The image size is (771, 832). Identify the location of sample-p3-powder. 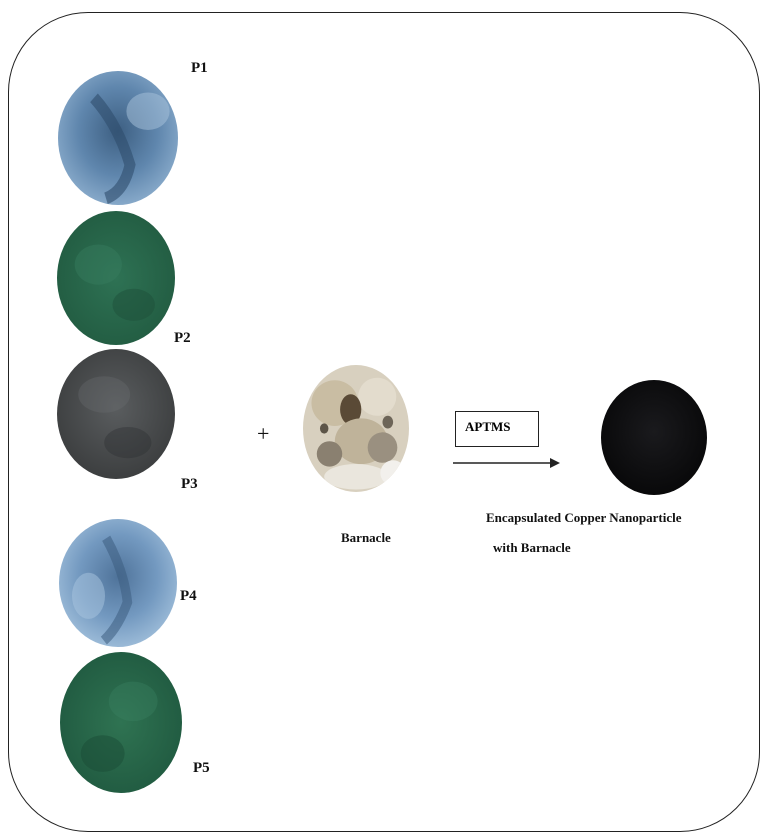
(116, 414).